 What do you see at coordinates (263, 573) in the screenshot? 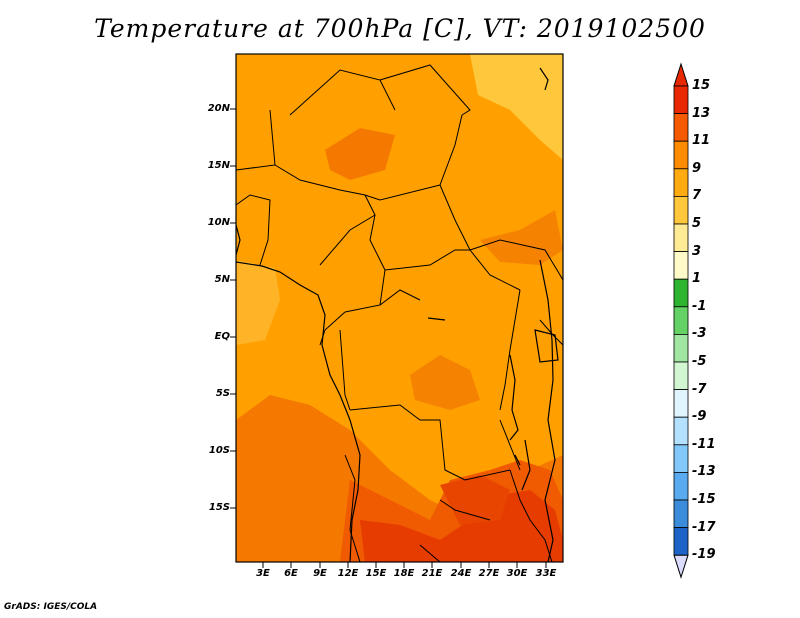
I see `lon-label: 3E` at bounding box center [263, 573].